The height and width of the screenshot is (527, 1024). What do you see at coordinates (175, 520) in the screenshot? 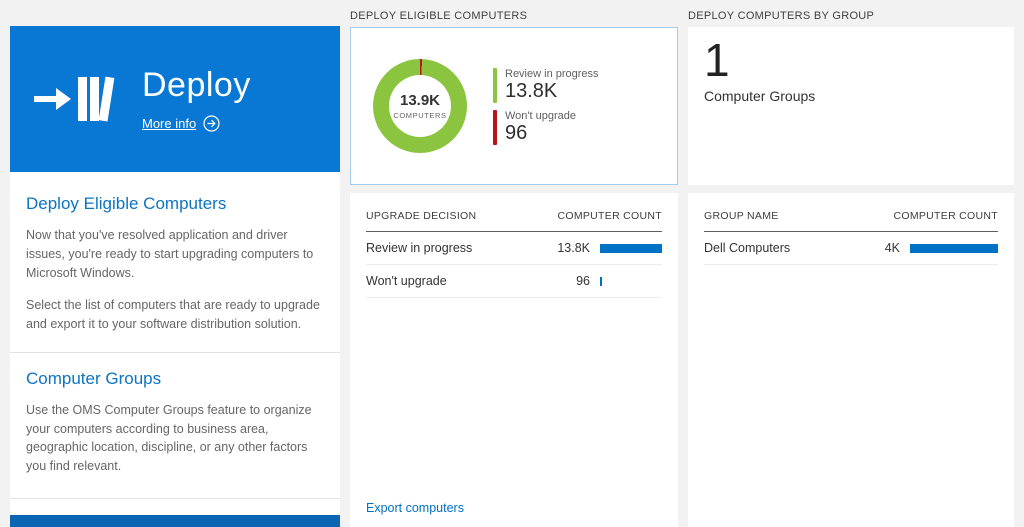
I see `bottom-tile-edge` at bounding box center [175, 520].